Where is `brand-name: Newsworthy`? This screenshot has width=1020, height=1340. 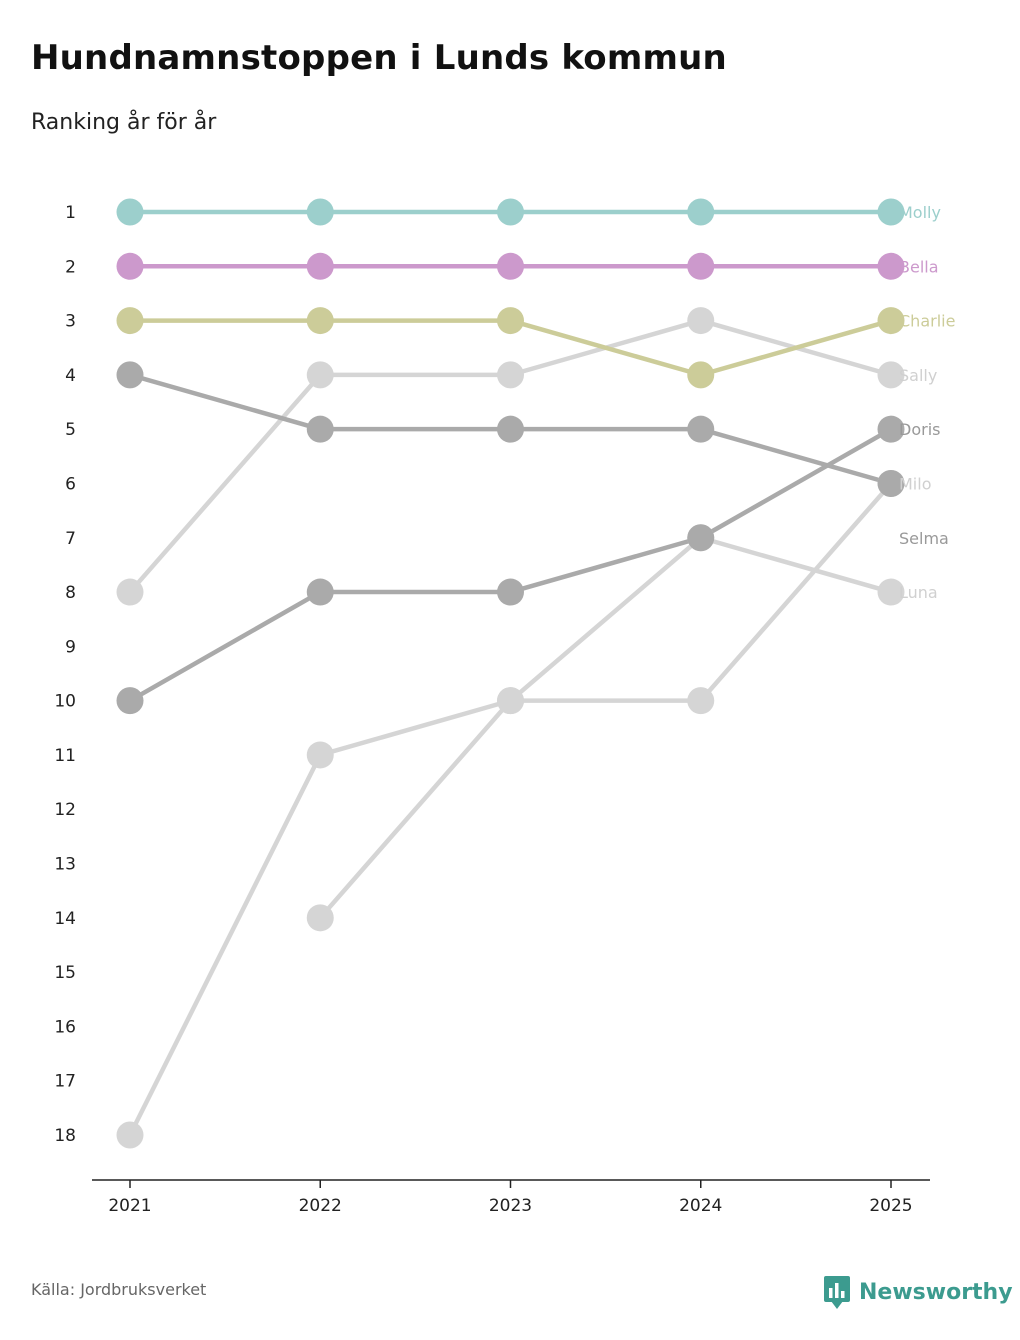 brand-name: Newsworthy is located at coordinates (936, 1292).